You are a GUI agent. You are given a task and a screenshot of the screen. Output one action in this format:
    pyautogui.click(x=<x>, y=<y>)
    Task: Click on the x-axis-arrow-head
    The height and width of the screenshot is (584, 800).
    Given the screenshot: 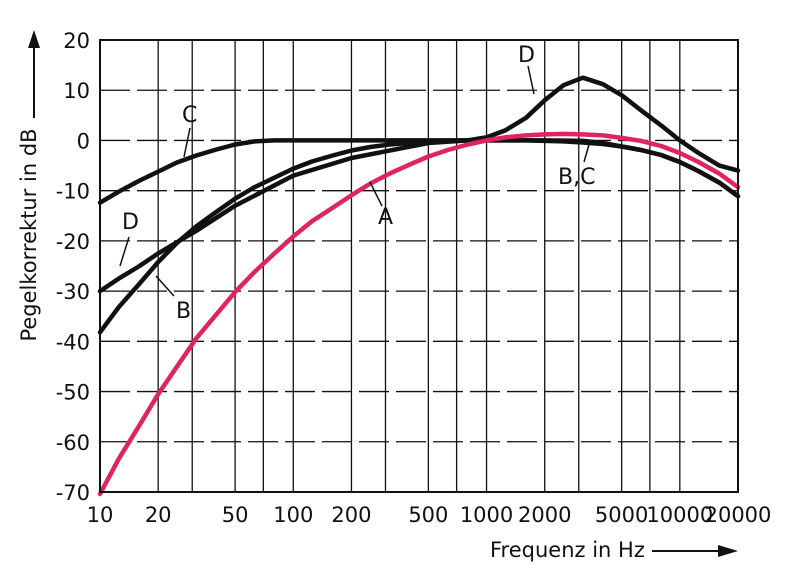 What is the action you would take?
    pyautogui.click(x=728, y=551)
    